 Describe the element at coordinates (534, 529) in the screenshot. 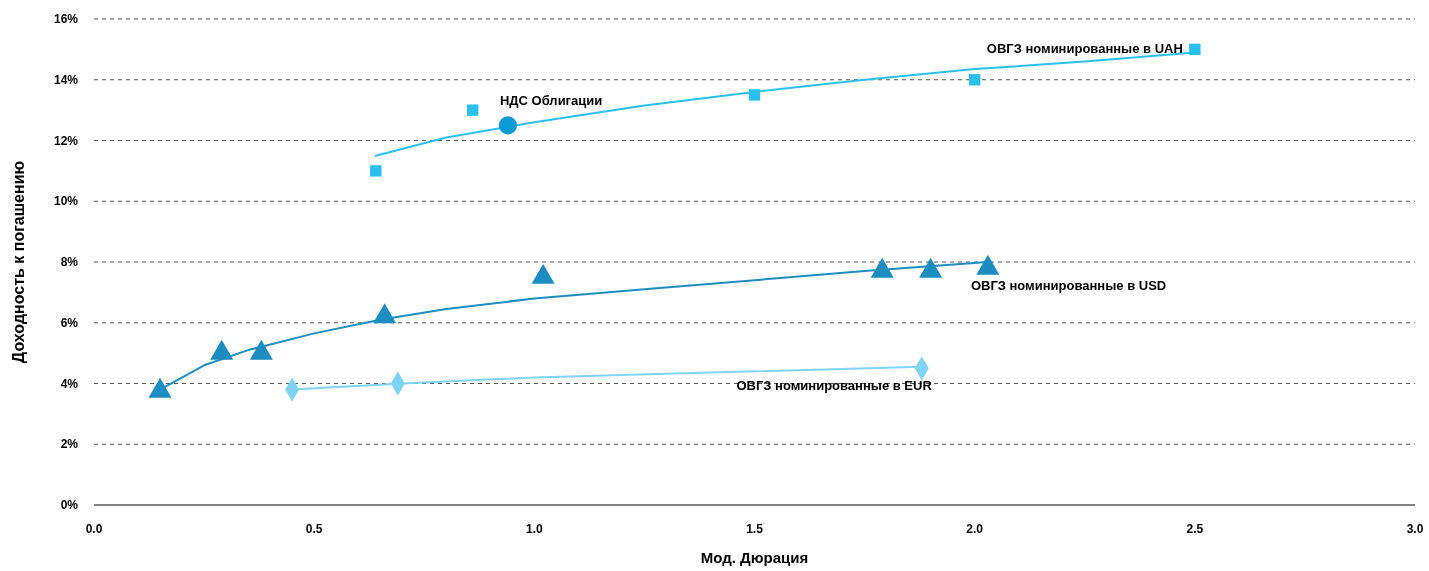

I see `x-tick-label: 1.0` at that location.